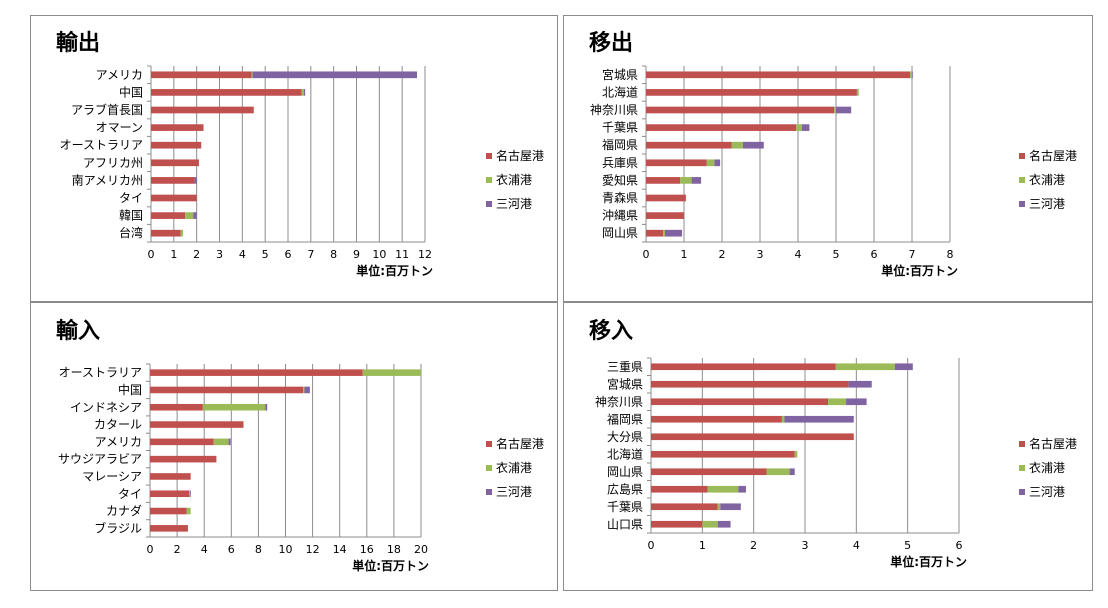  I want to click on chart-title: 移入, so click(611, 331).